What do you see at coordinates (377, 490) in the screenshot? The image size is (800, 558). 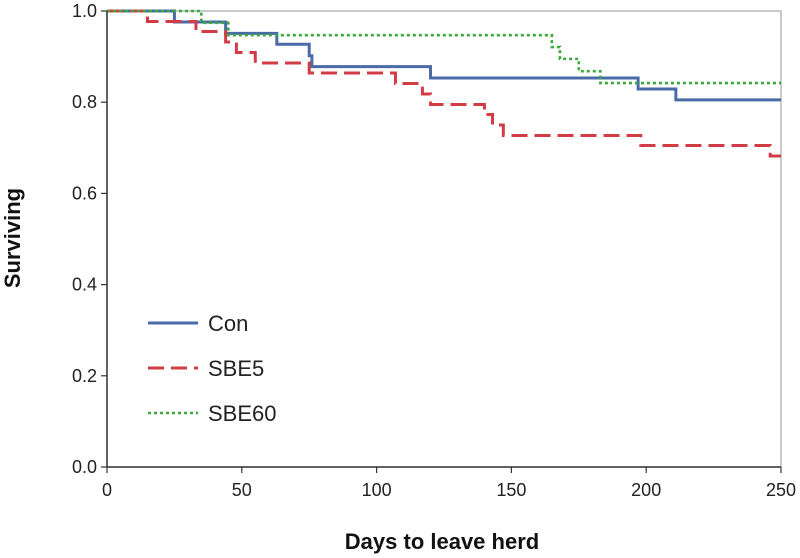 I see `x-tick-label: 100` at bounding box center [377, 490].